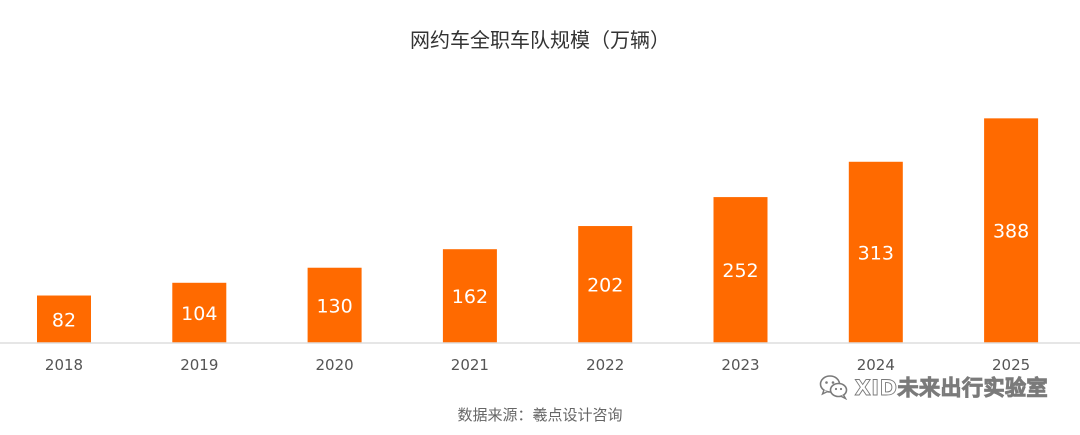 The width and height of the screenshot is (1080, 435). I want to click on bar-2022, so click(605, 284).